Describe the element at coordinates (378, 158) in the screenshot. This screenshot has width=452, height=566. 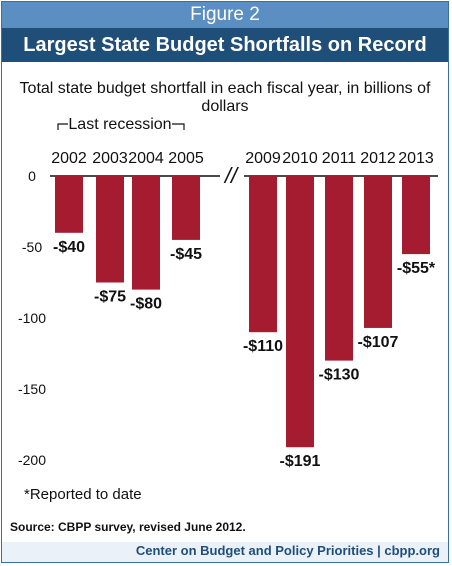
I see `x-tick-label: 2012` at that location.